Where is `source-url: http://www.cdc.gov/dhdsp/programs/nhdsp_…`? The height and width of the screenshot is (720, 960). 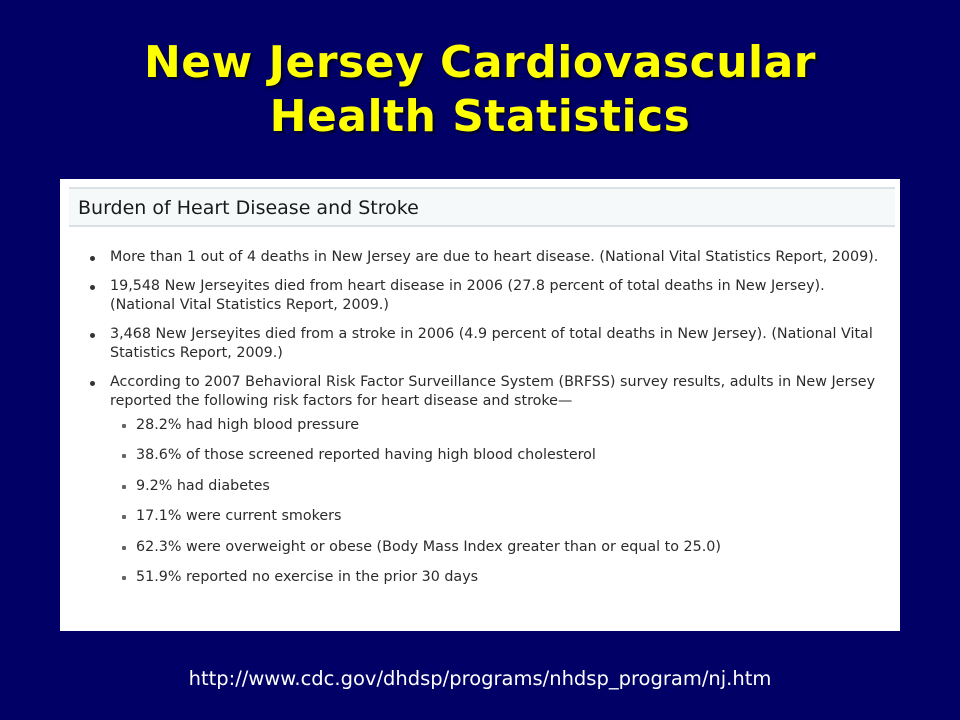
source-url: http://www.cdc.gov/dhdsp/programs/nhdsp_… is located at coordinates (480, 678).